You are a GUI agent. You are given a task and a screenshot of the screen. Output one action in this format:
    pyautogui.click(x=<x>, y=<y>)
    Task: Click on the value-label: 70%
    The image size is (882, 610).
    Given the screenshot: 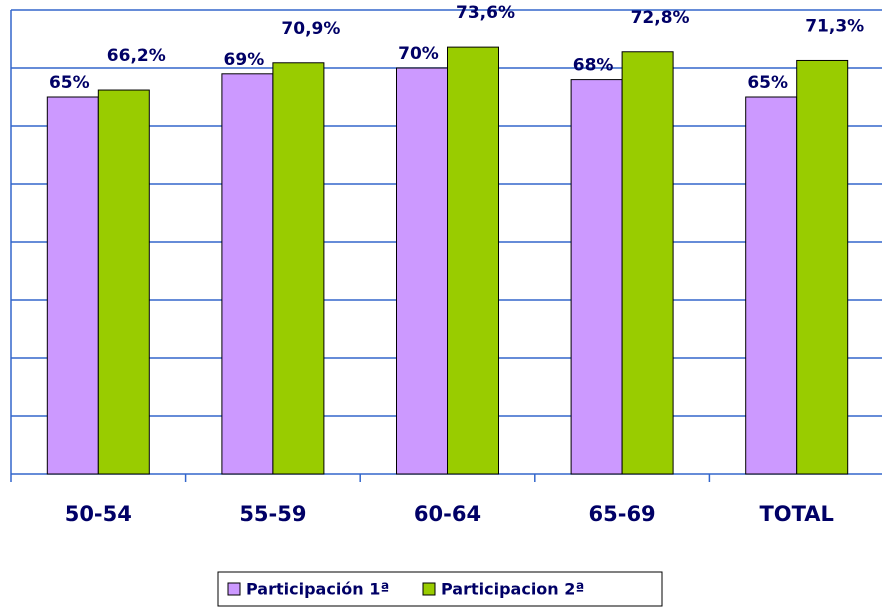 What is the action you would take?
    pyautogui.click(x=418, y=54)
    